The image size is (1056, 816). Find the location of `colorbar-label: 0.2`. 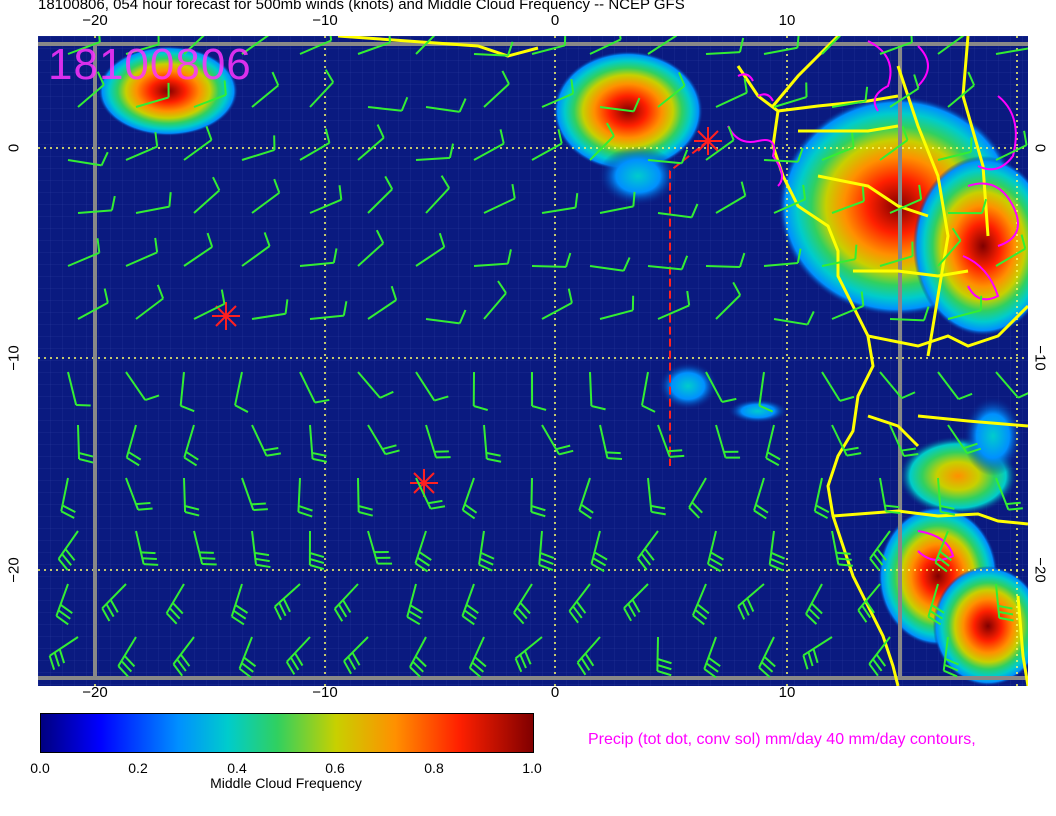

colorbar-label: 0.2 is located at coordinates (138, 768).